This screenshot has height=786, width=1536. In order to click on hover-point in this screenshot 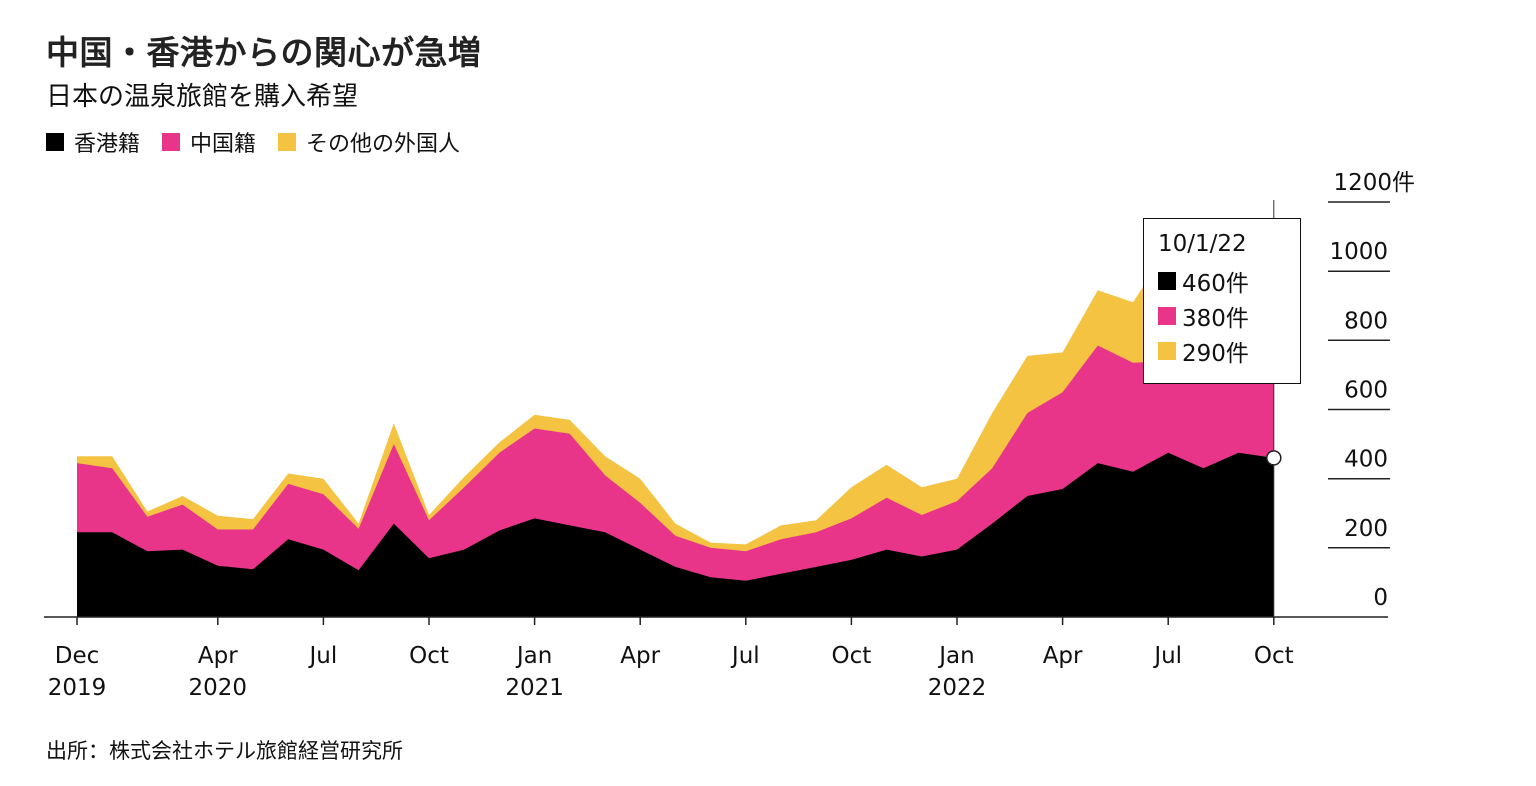, I will do `click(1274, 458)`.